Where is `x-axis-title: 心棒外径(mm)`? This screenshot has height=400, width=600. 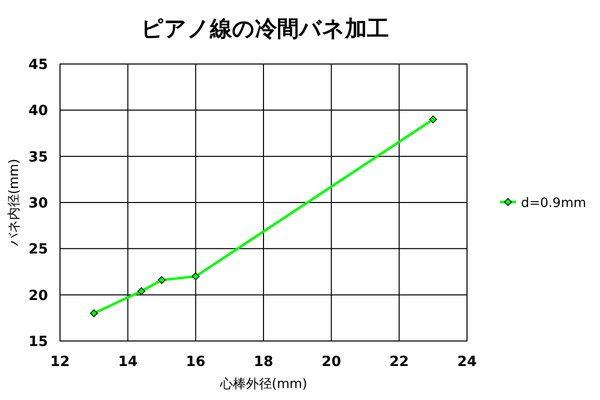
x-axis-title: 心棒外径(mm) is located at coordinates (263, 384).